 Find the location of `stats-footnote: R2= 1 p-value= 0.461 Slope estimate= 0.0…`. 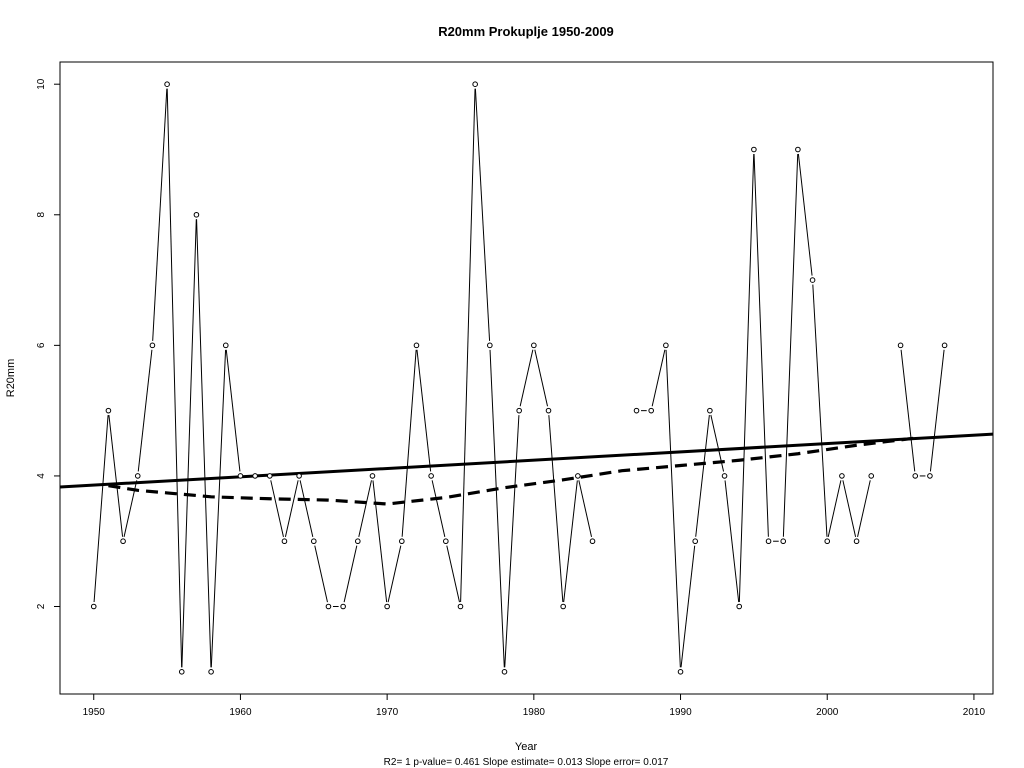

stats-footnote: R2= 1 p-value= 0.461 Slope estimate= 0.0… is located at coordinates (526, 762).